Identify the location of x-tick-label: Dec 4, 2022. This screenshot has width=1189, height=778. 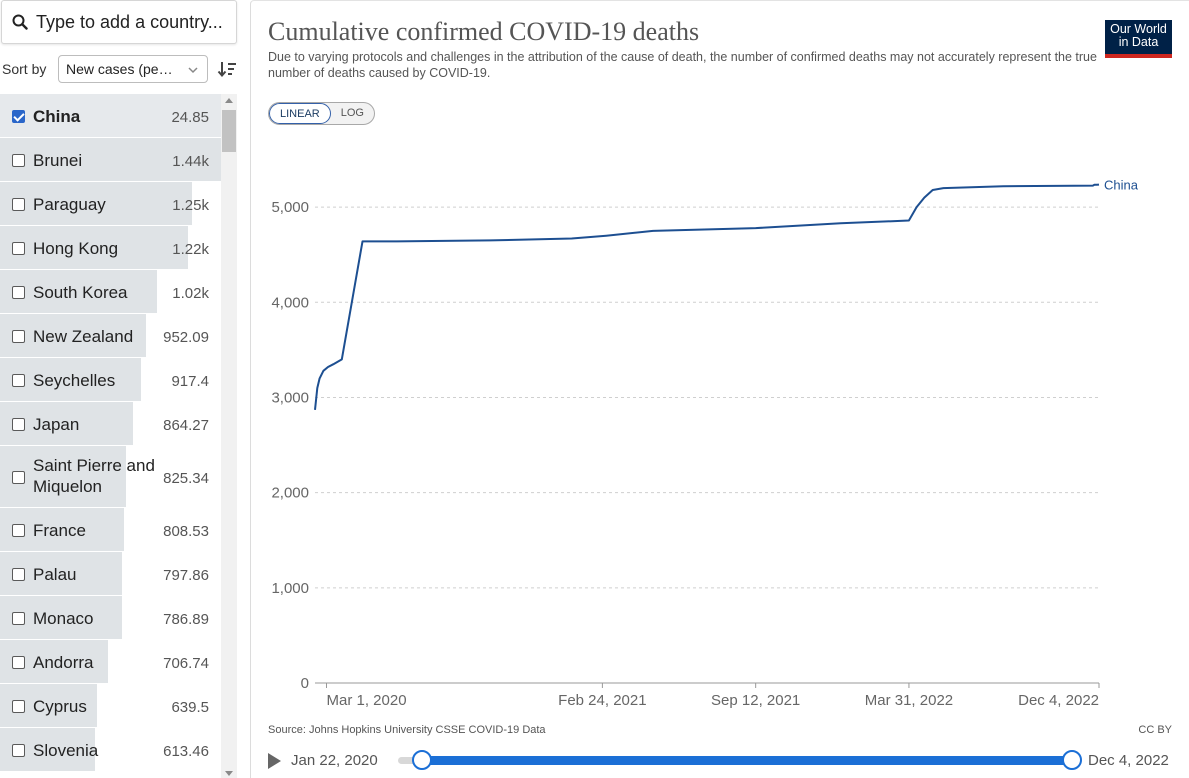
(1058, 700).